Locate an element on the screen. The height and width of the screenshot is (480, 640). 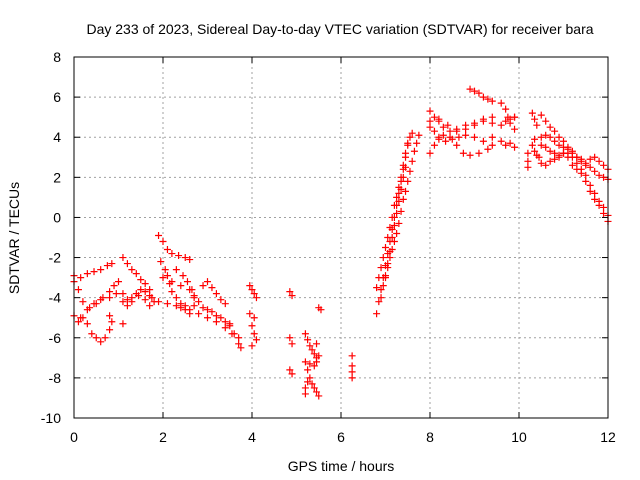
y-tick-label: 6 is located at coordinates (57, 97).